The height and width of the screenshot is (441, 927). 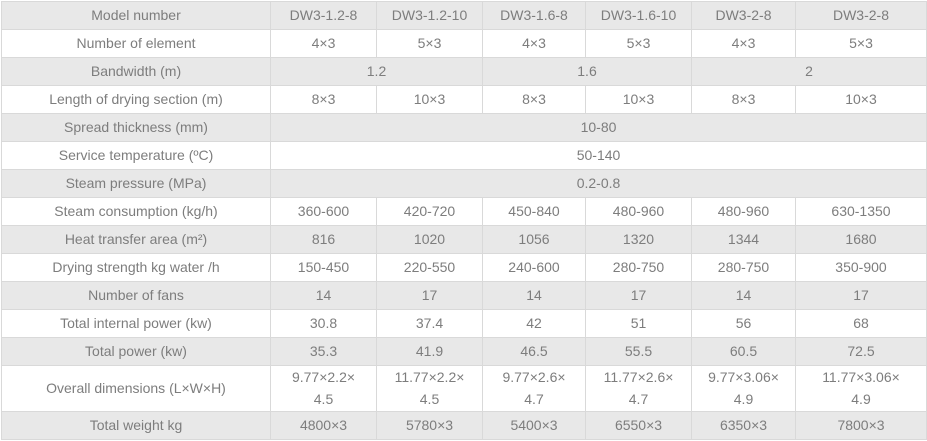 I want to click on value-cell: 10-80, so click(x=598, y=127).